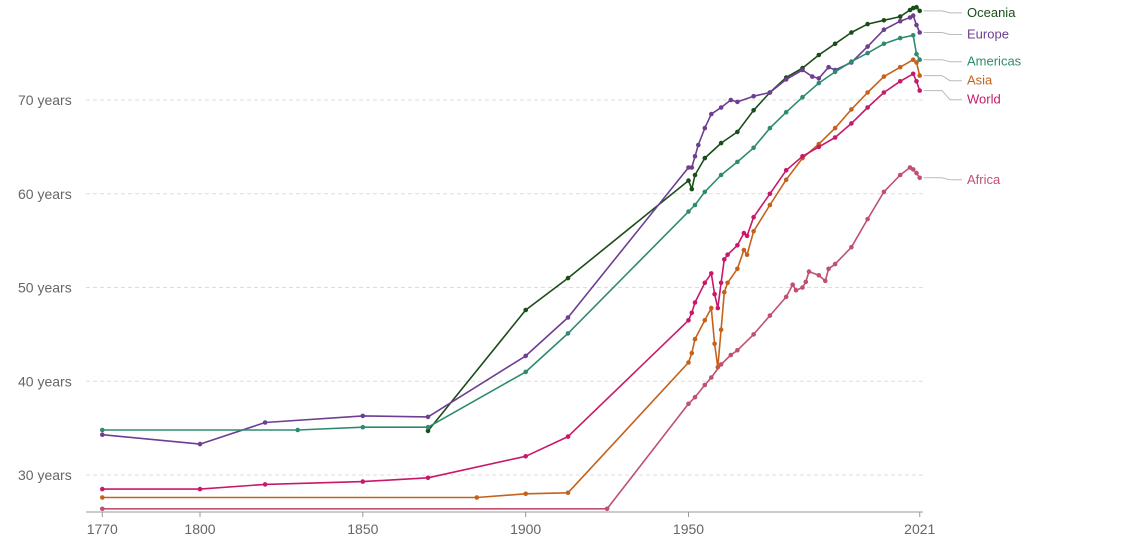  What do you see at coordinates (525, 529) in the screenshot?
I see `x-tick-label: 1900` at bounding box center [525, 529].